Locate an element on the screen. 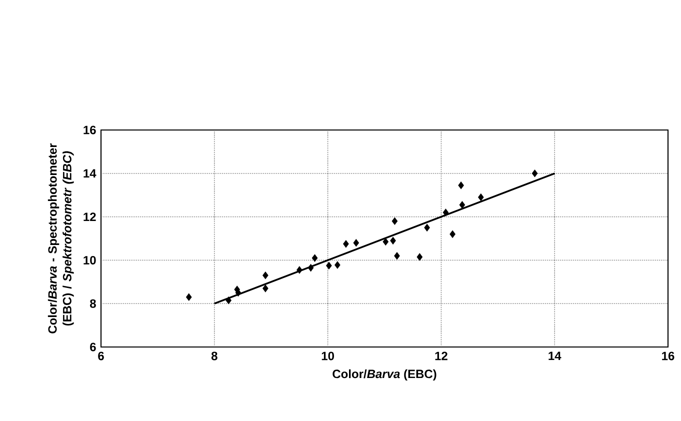 This screenshot has height=421, width=681. y-tick-label: 8 is located at coordinates (93, 303).